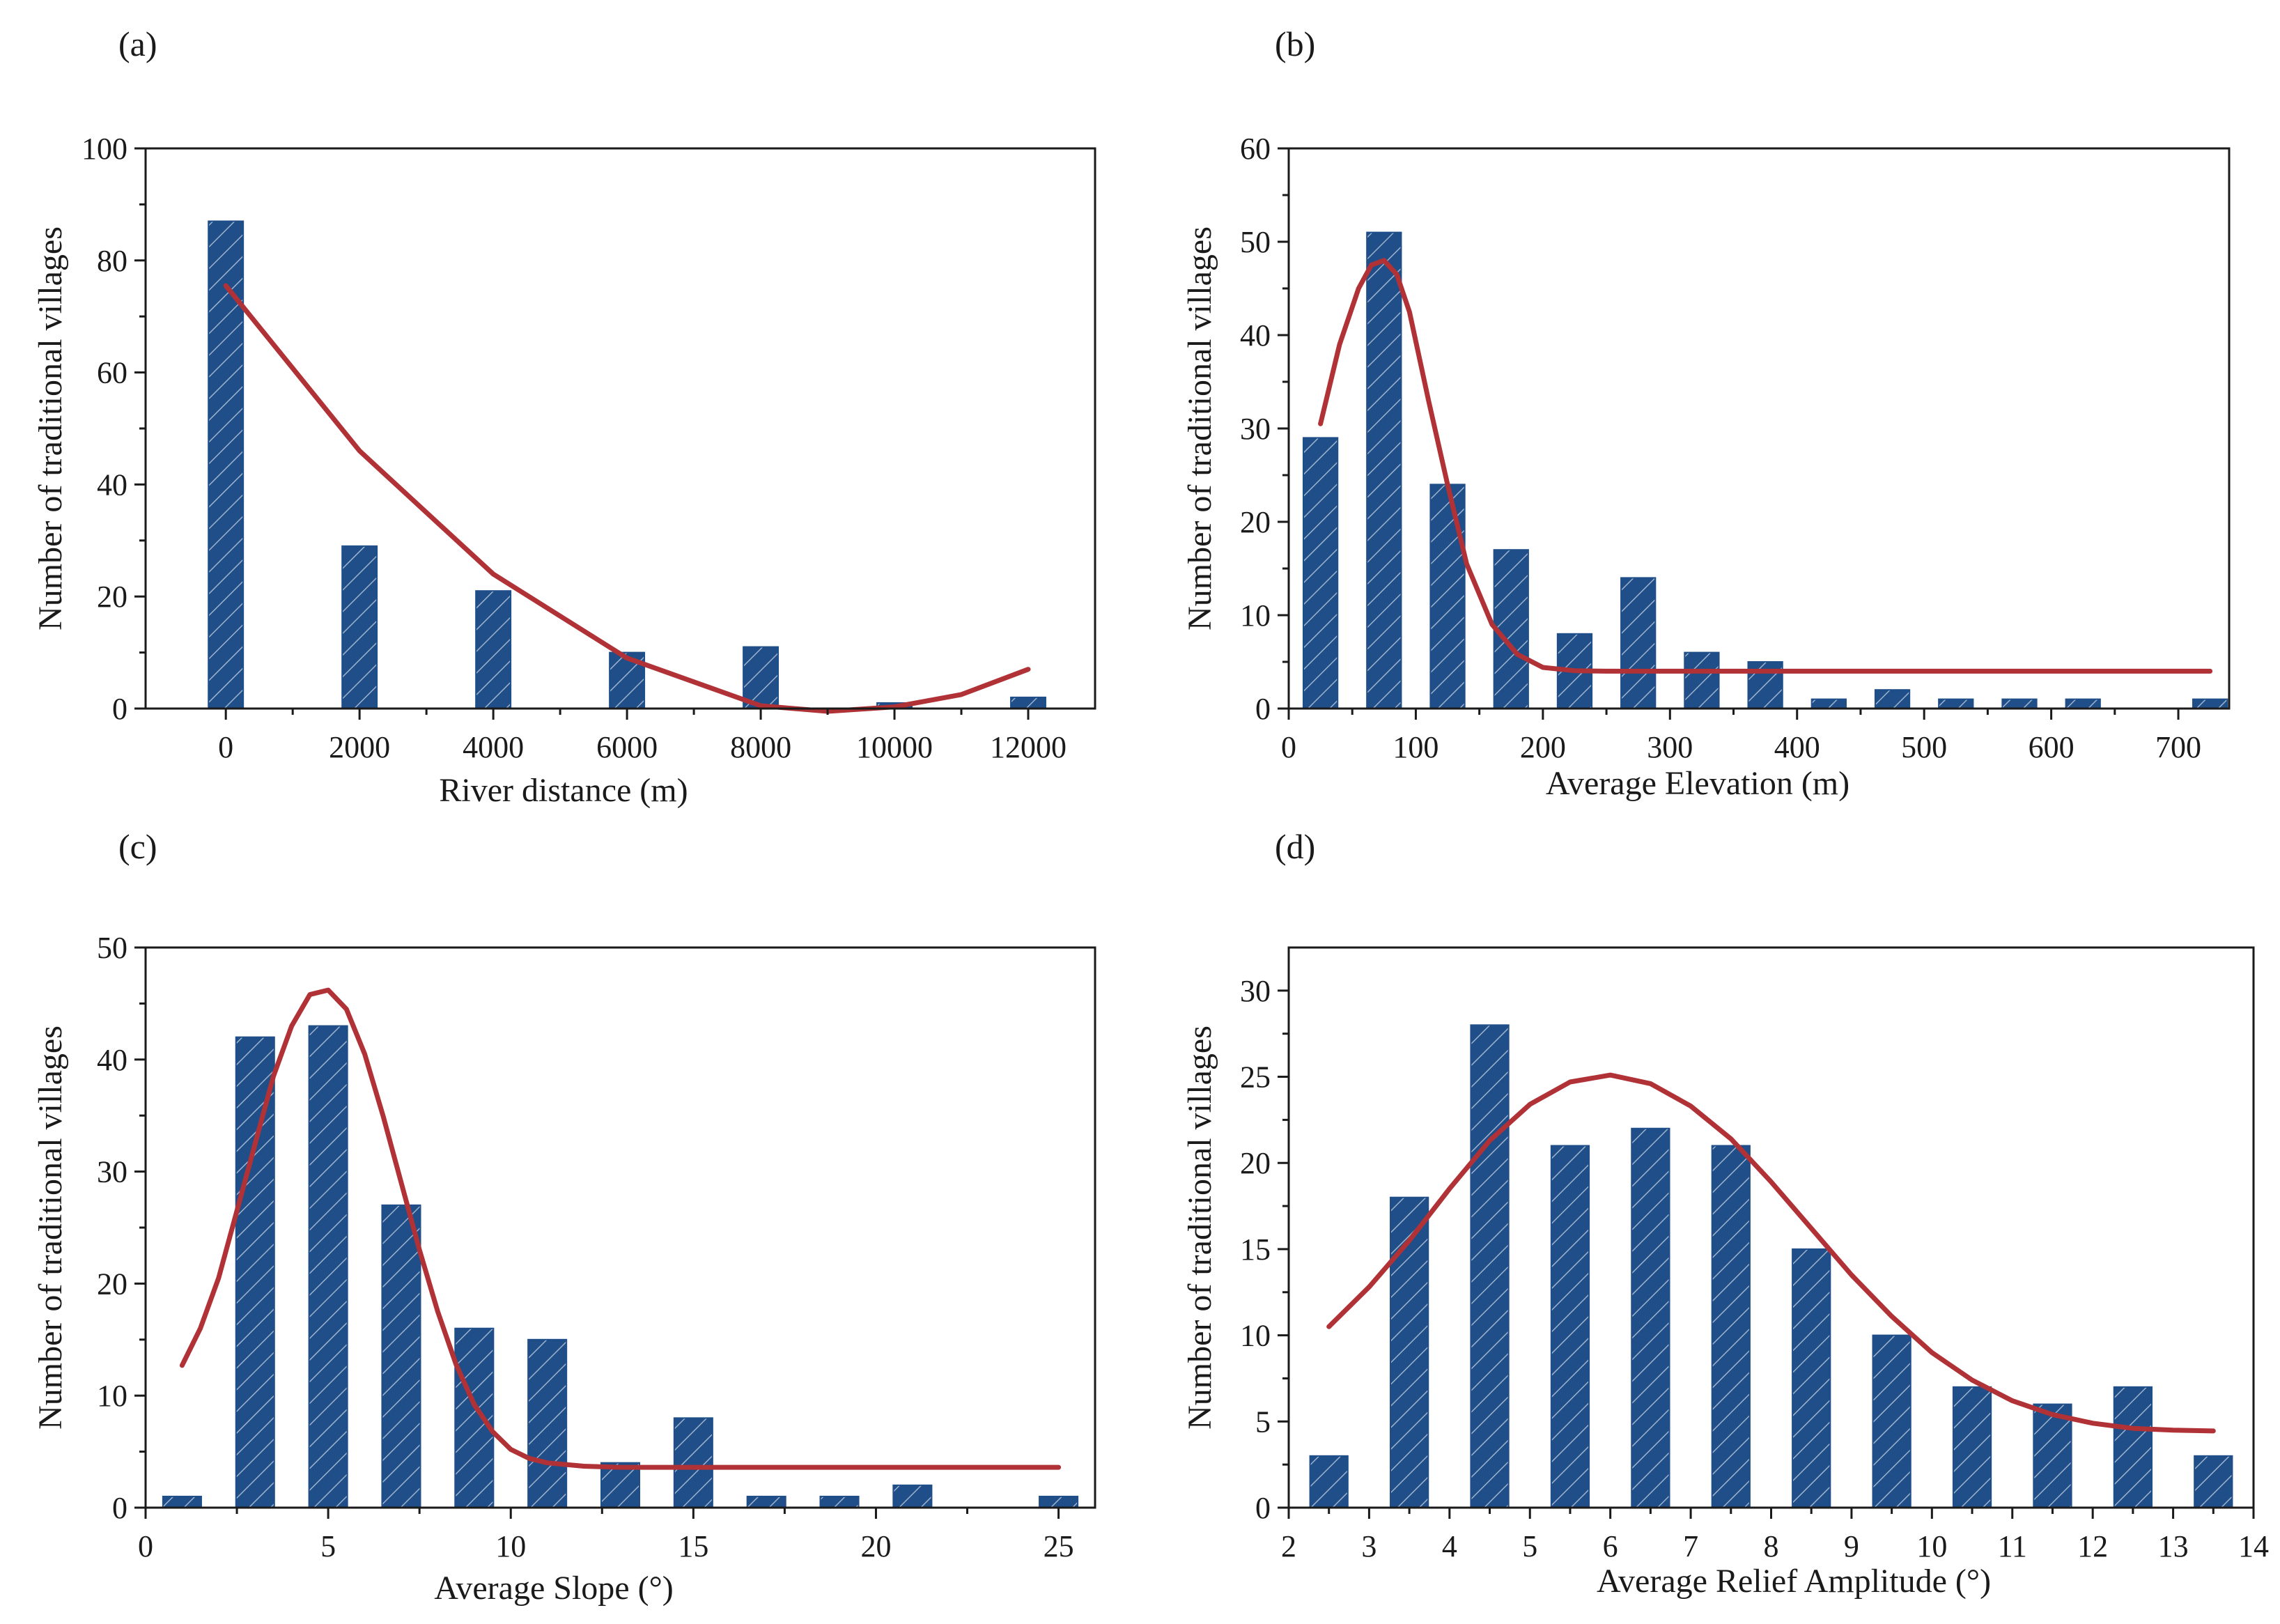  I want to click on x-tick-label: 6000, so click(627, 747).